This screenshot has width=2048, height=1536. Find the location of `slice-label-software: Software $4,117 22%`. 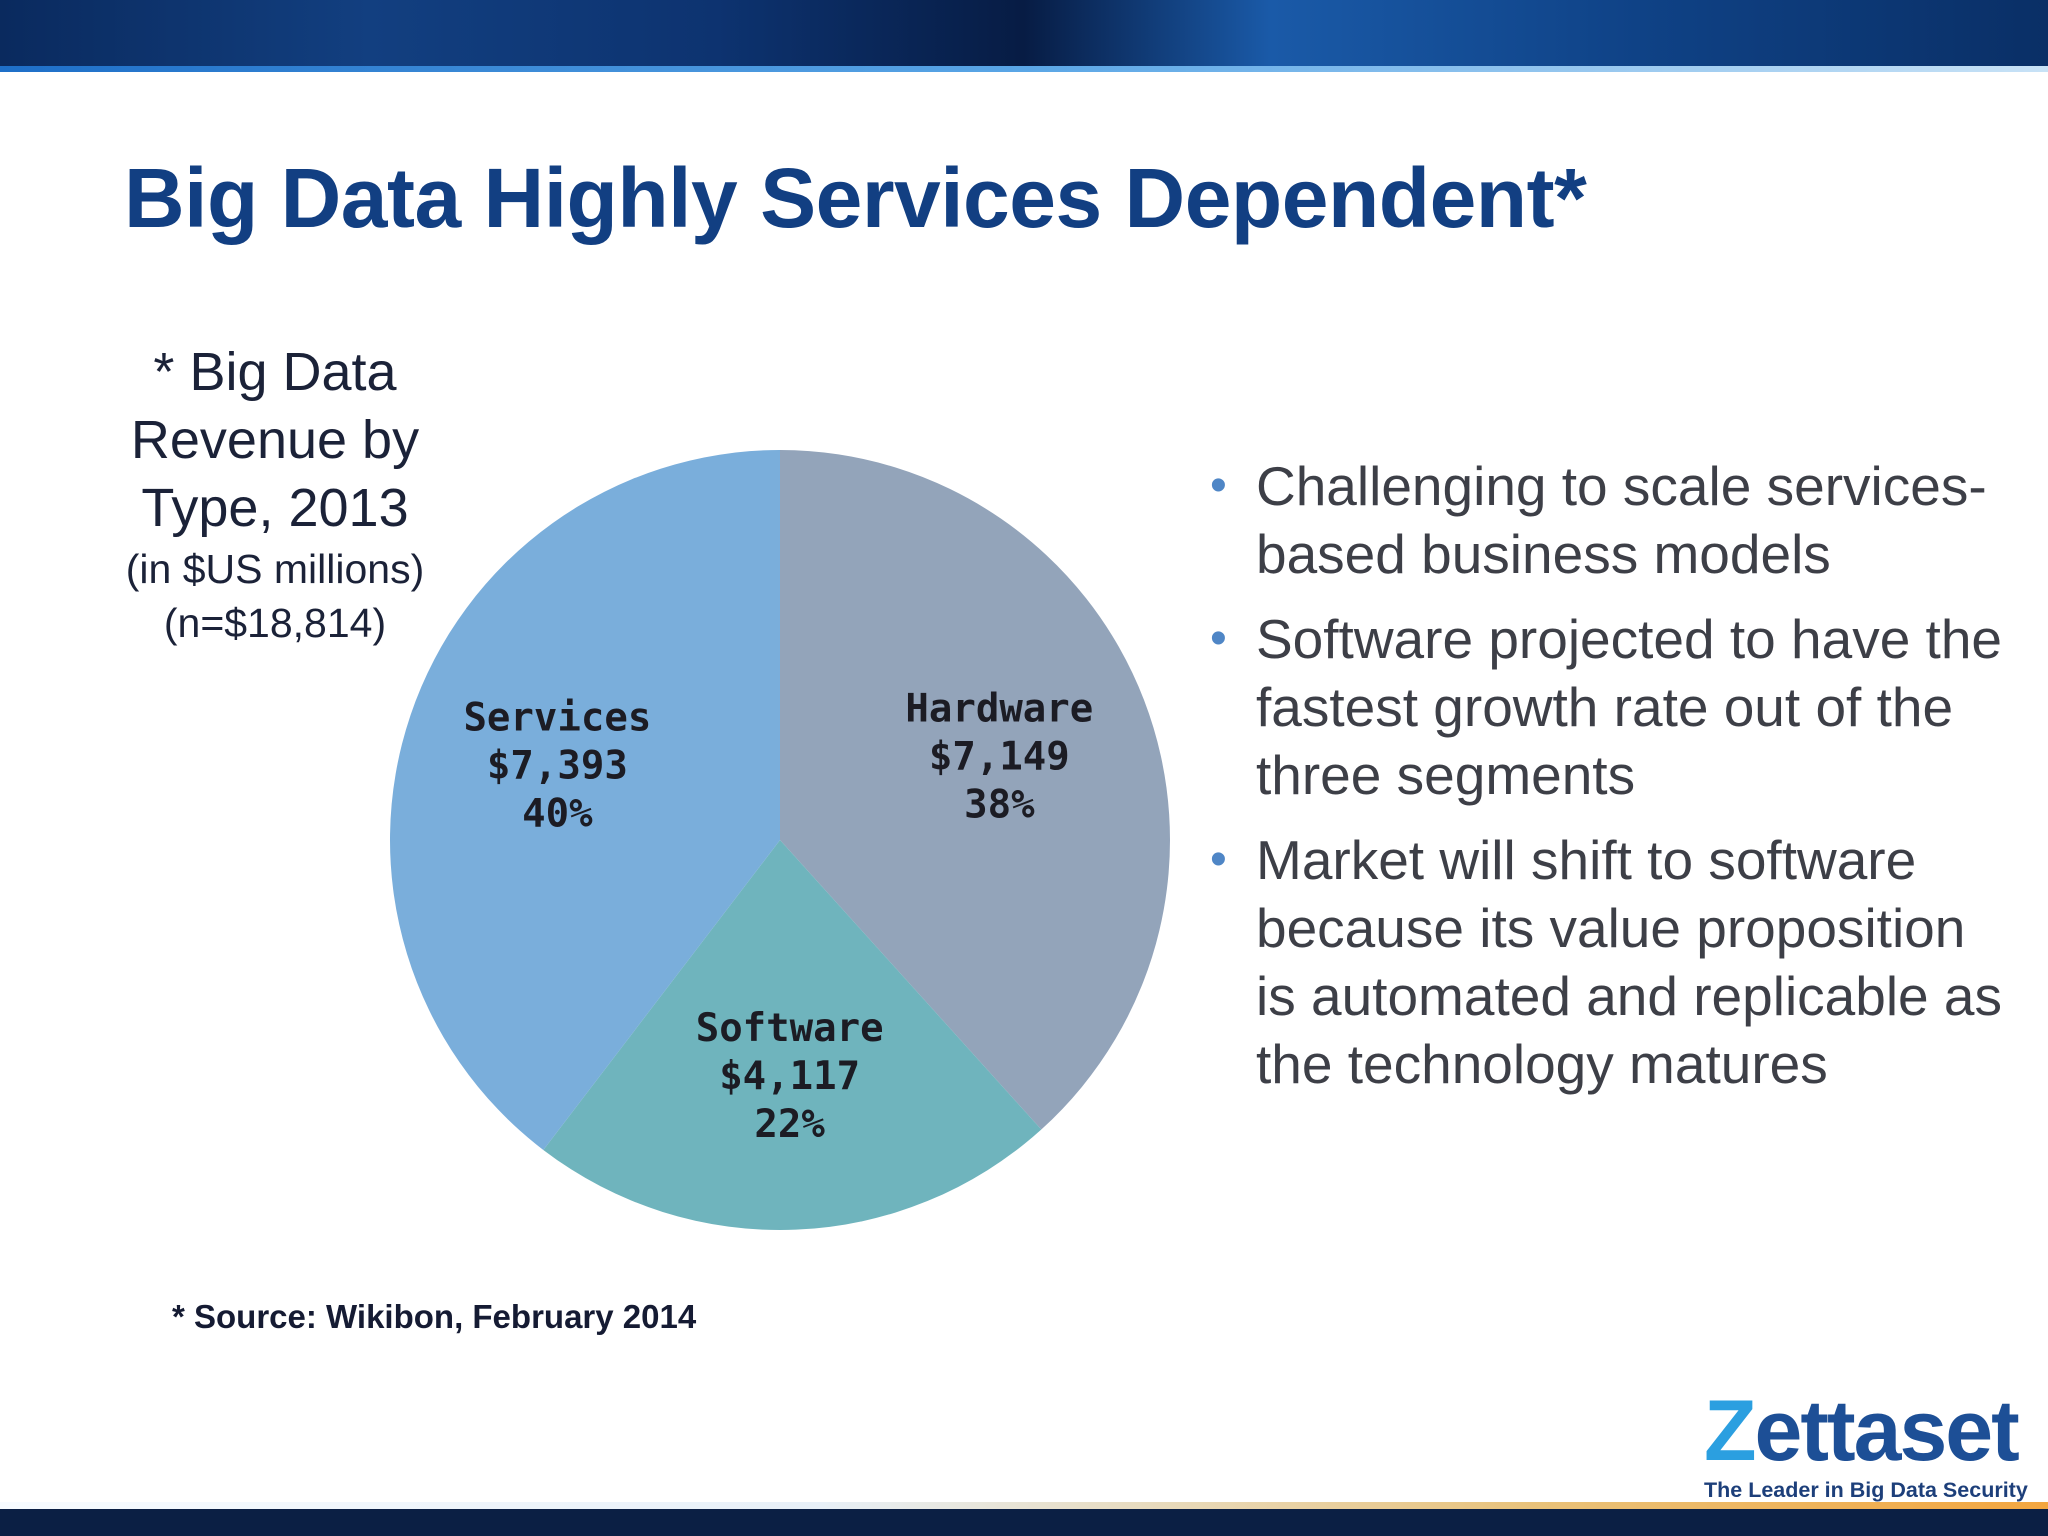

slice-label-software: Software $4,117 22% is located at coordinates (790, 1076).